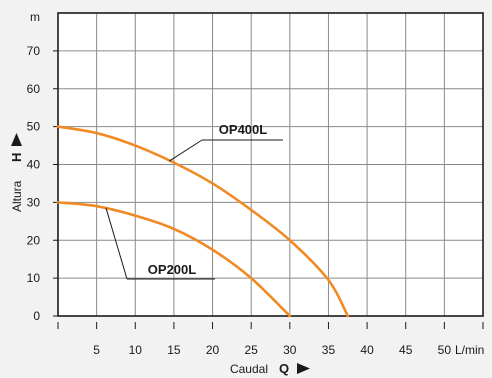  Describe the element at coordinates (34, 278) in the screenshot. I see `y-tick-label: 10` at that location.